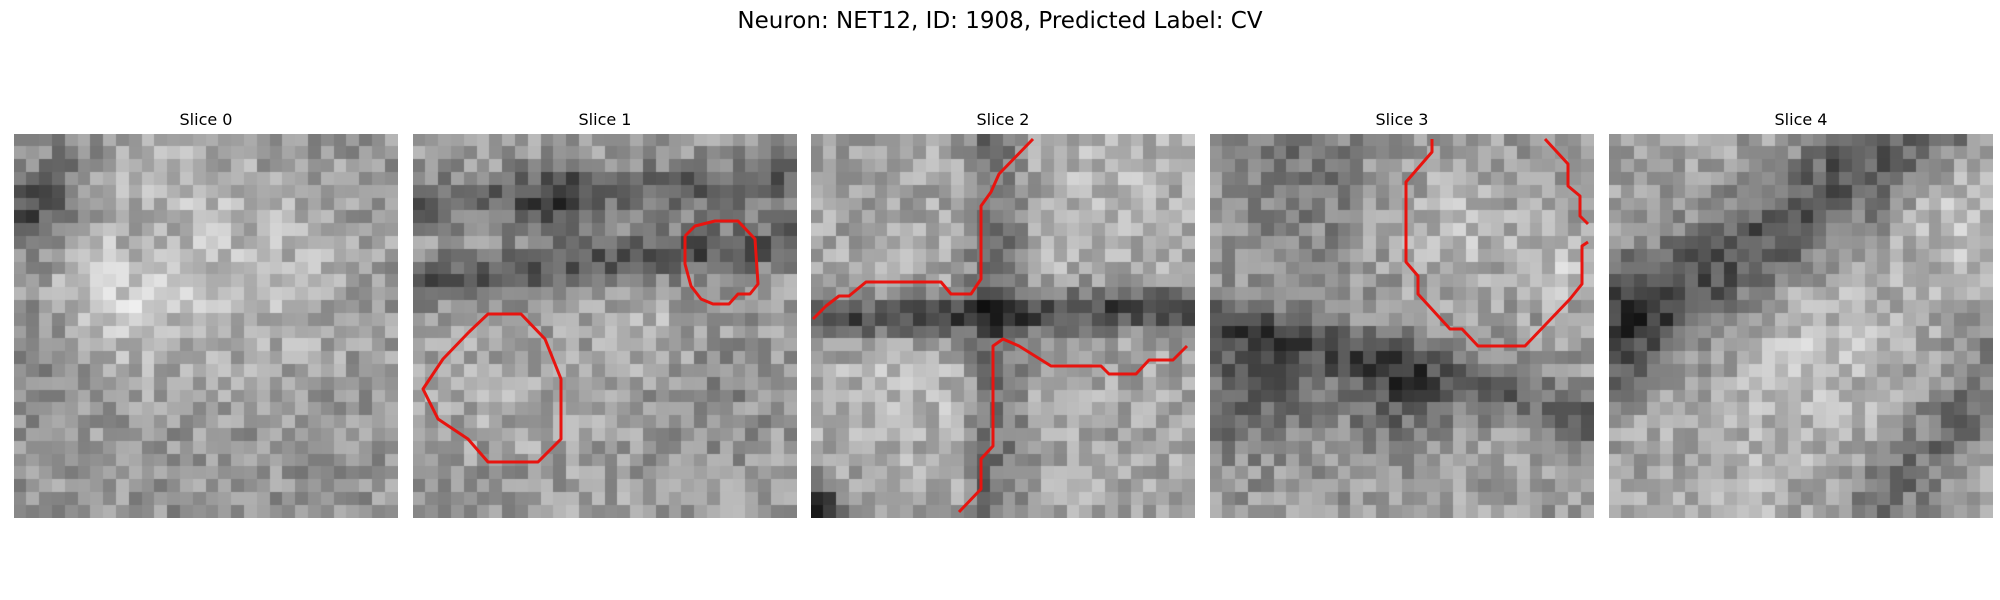 The width and height of the screenshot is (2000, 600). I want to click on panel-title: Slice 4, so click(1801, 119).